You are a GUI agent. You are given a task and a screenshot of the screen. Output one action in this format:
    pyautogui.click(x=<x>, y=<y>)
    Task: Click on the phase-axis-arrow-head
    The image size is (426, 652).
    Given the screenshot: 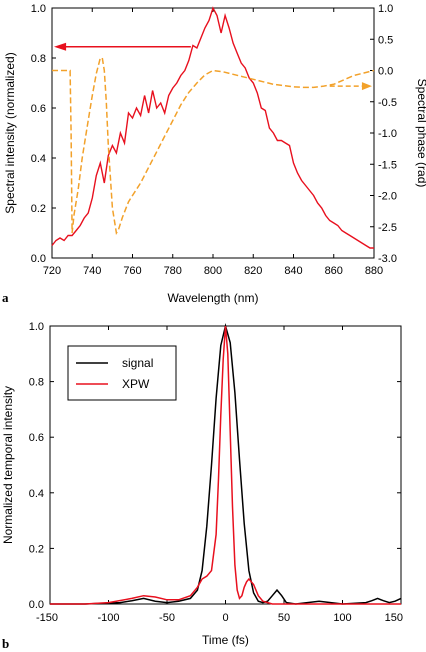 What is the action you would take?
    pyautogui.click(x=366, y=86)
    